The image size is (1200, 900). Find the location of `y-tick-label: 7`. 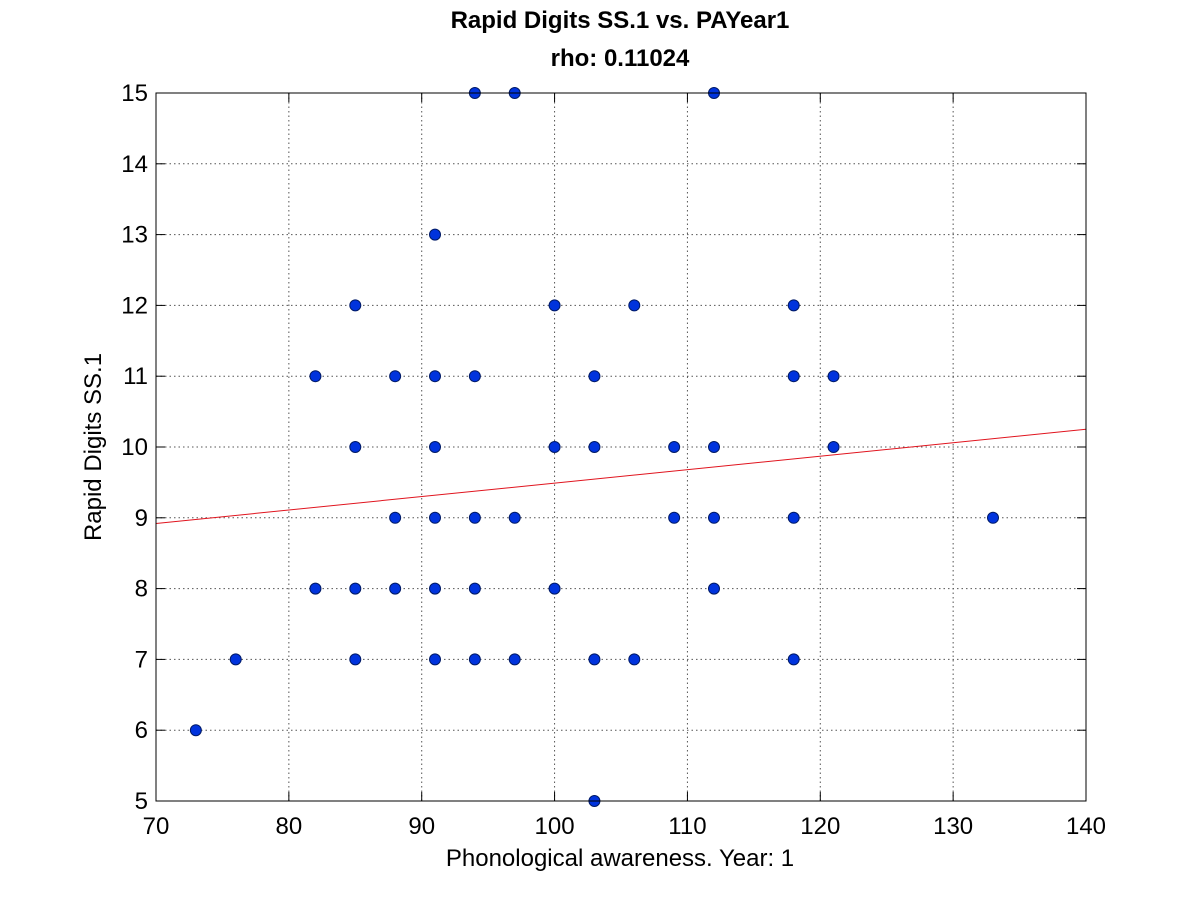

y-tick-label: 7 is located at coordinates (141, 659).